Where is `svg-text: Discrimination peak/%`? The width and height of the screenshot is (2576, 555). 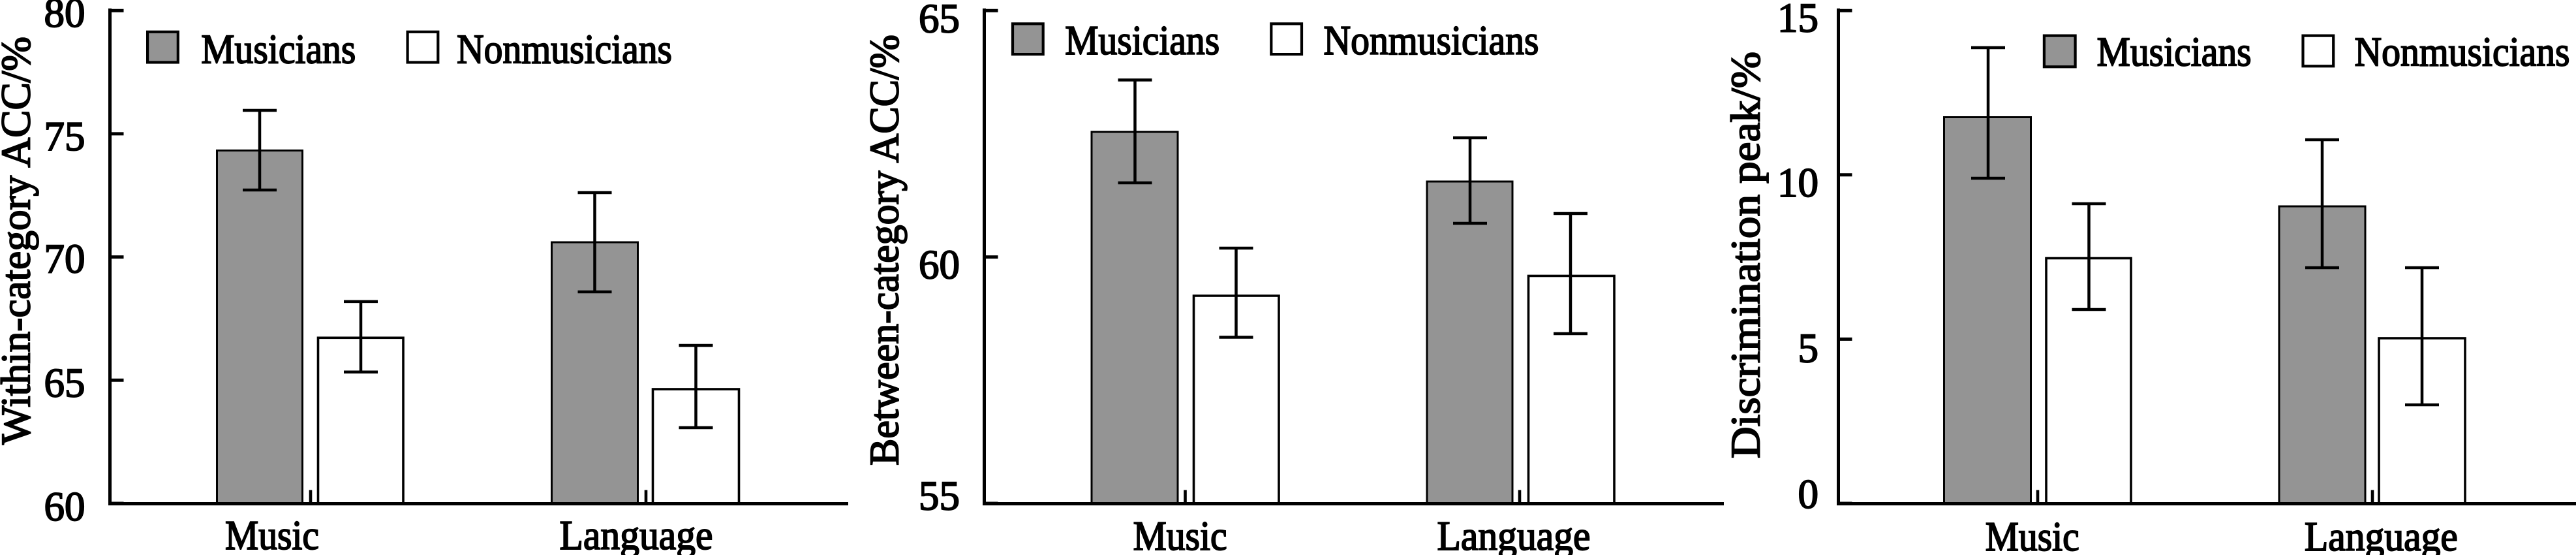 svg-text: Discrimination peak/% is located at coordinates (1746, 255).